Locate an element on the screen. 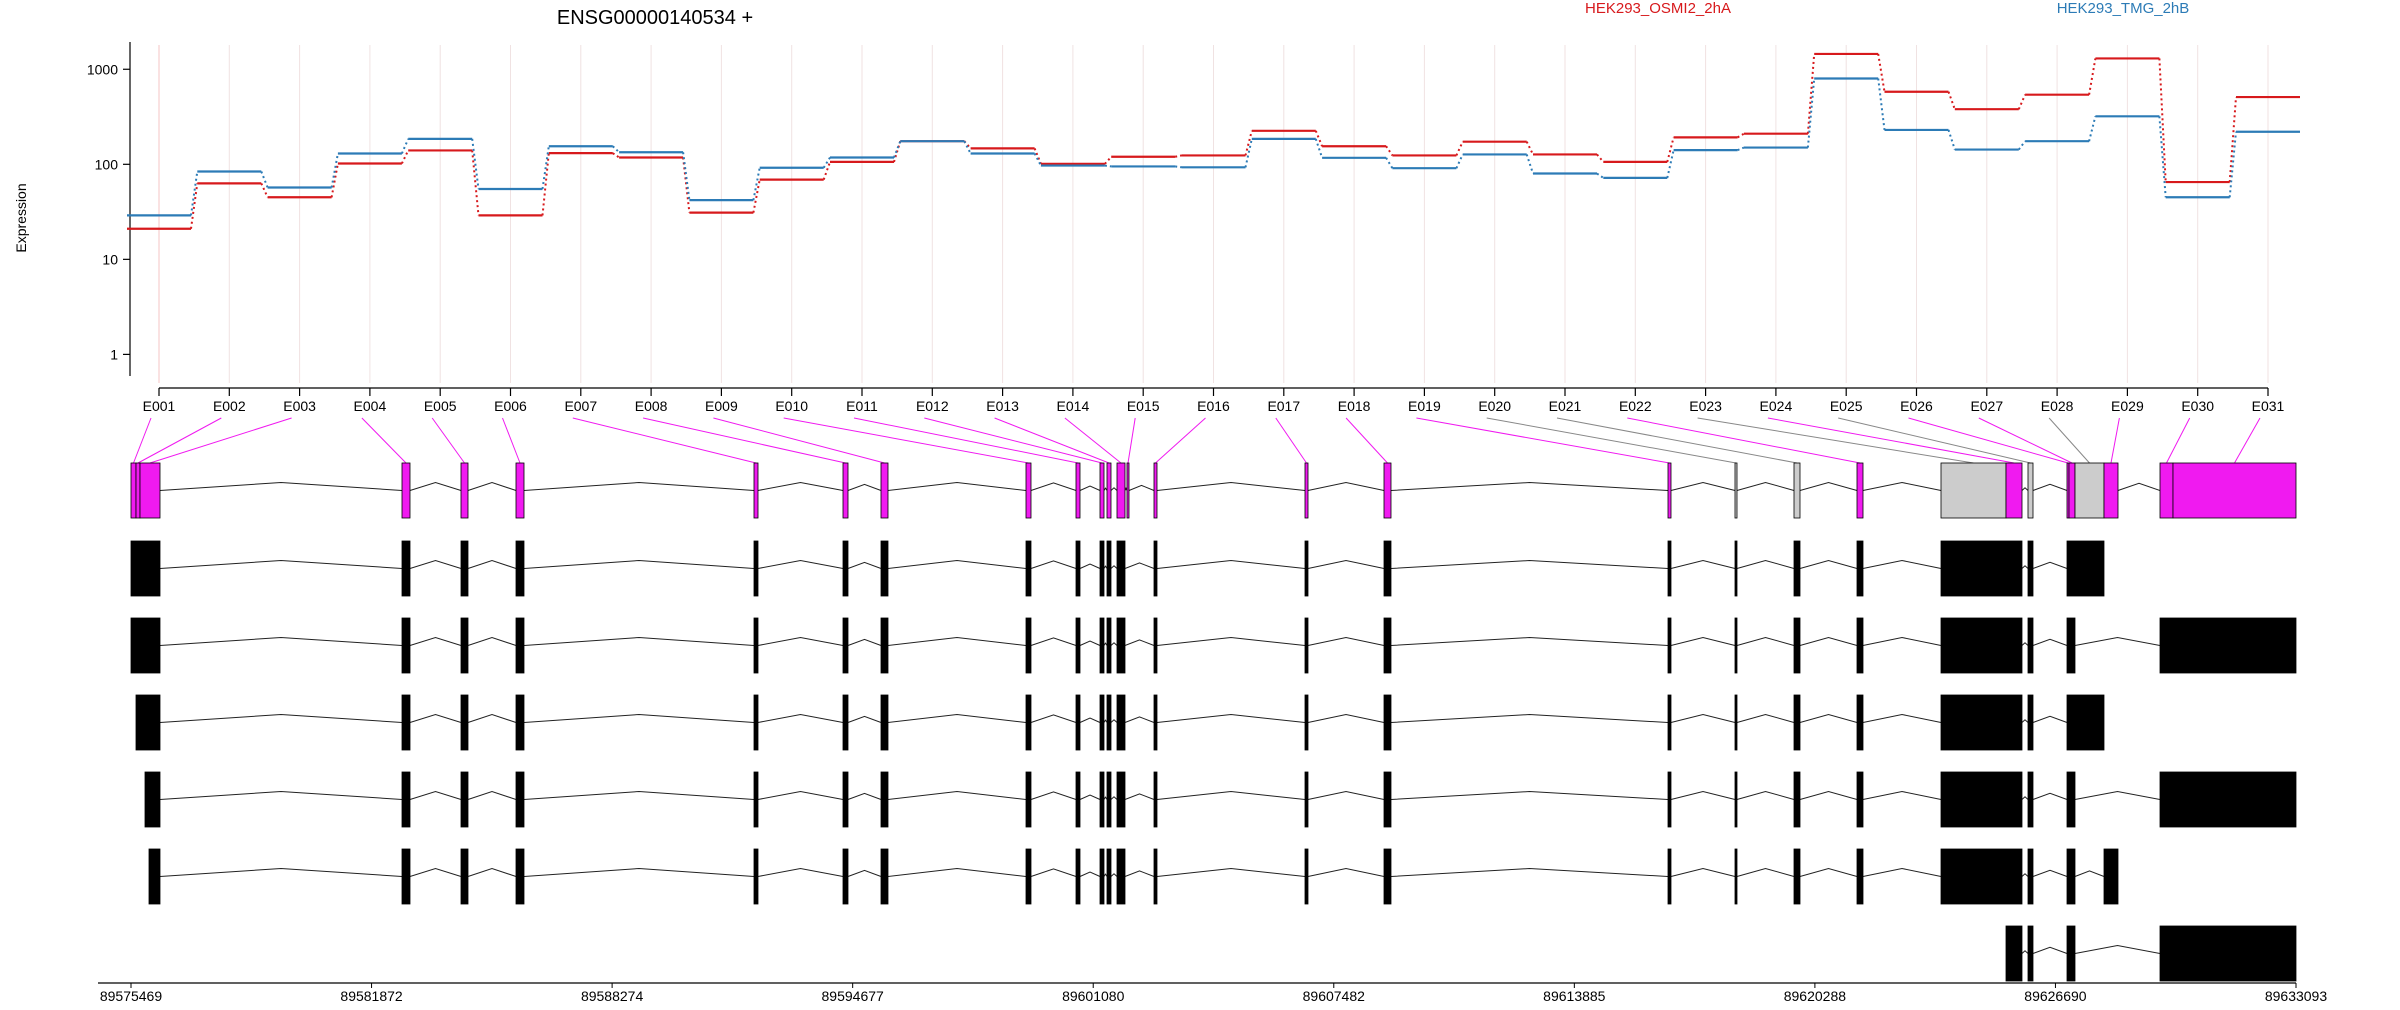 This screenshot has width=2400, height=1010. genome-tick-label: 89581872 is located at coordinates (371, 996).